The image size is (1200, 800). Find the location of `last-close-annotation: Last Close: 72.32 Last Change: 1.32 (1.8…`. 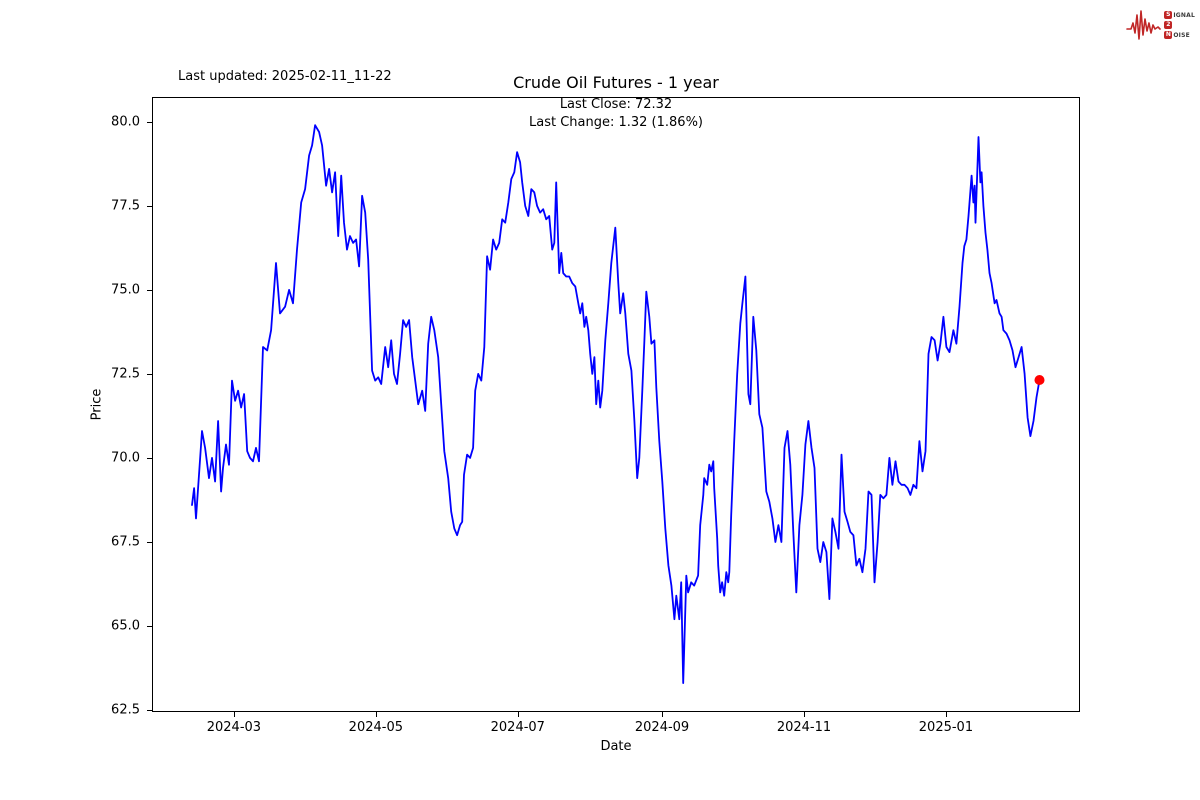

last-close-annotation: Last Close: 72.32 Last Change: 1.32 (1.8… is located at coordinates (616, 114).